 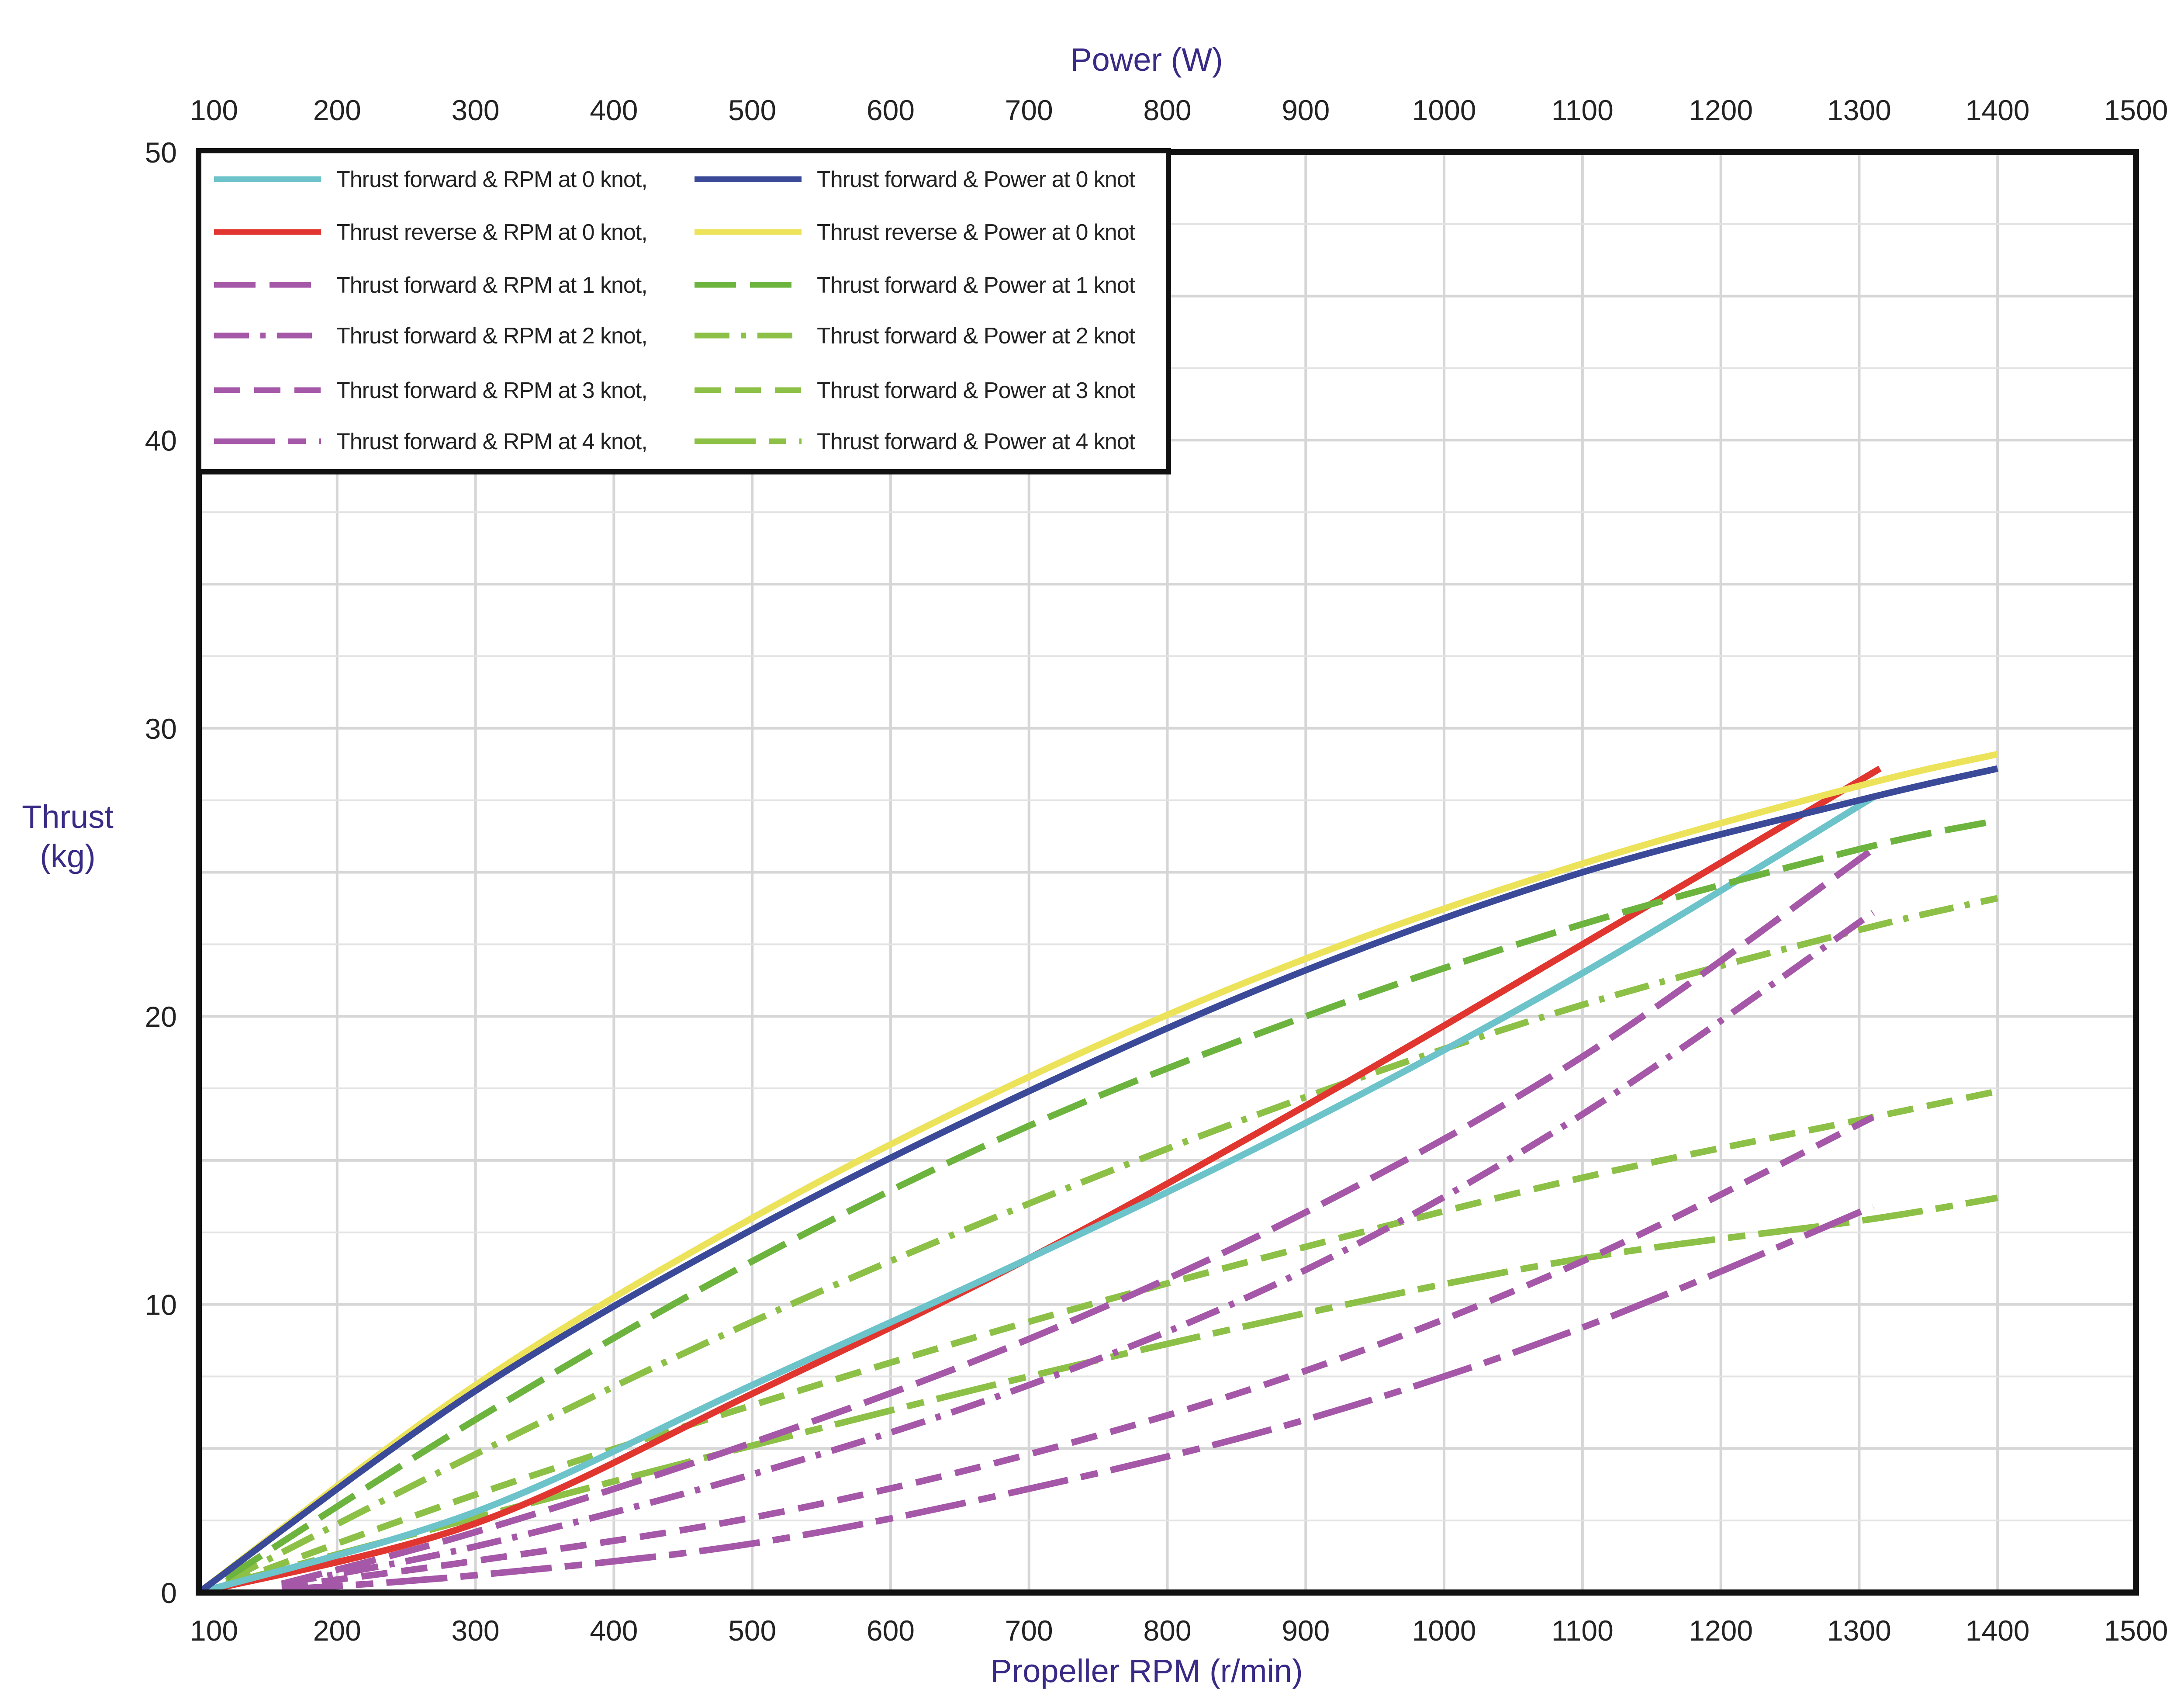 I want to click on x-bottom-tick-label: 400, so click(x=614, y=1630).